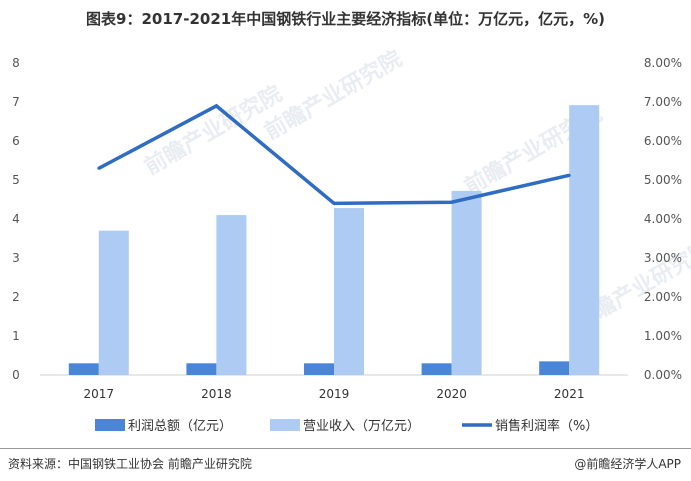 This screenshot has width=691, height=481. I want to click on right-tick-label: 7.00%, so click(663, 102).